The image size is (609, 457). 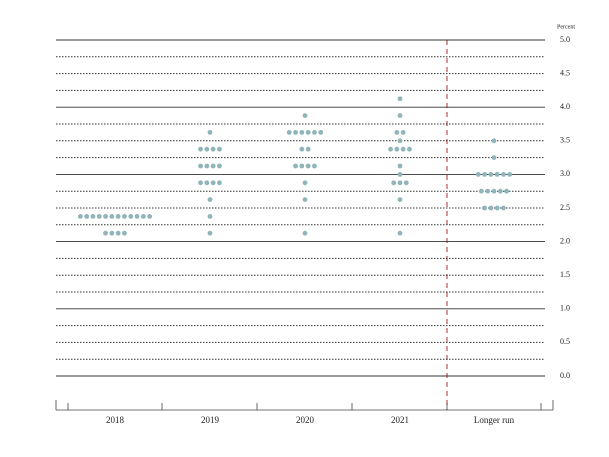 What do you see at coordinates (565, 72) in the screenshot?
I see `y-tick-label: 4.5` at bounding box center [565, 72].